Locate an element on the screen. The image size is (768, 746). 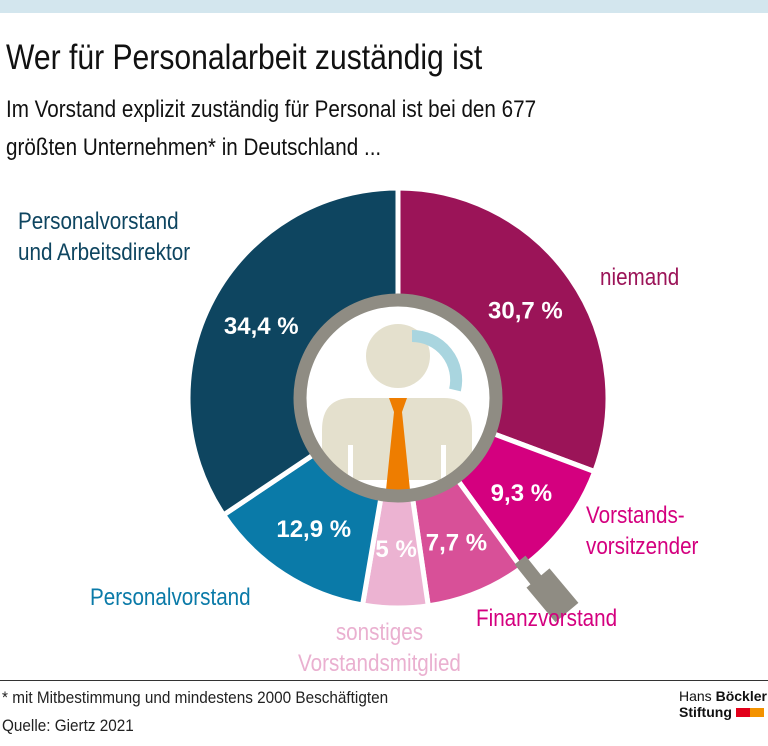
slice-value-label: 34,4 % is located at coordinates (261, 326).